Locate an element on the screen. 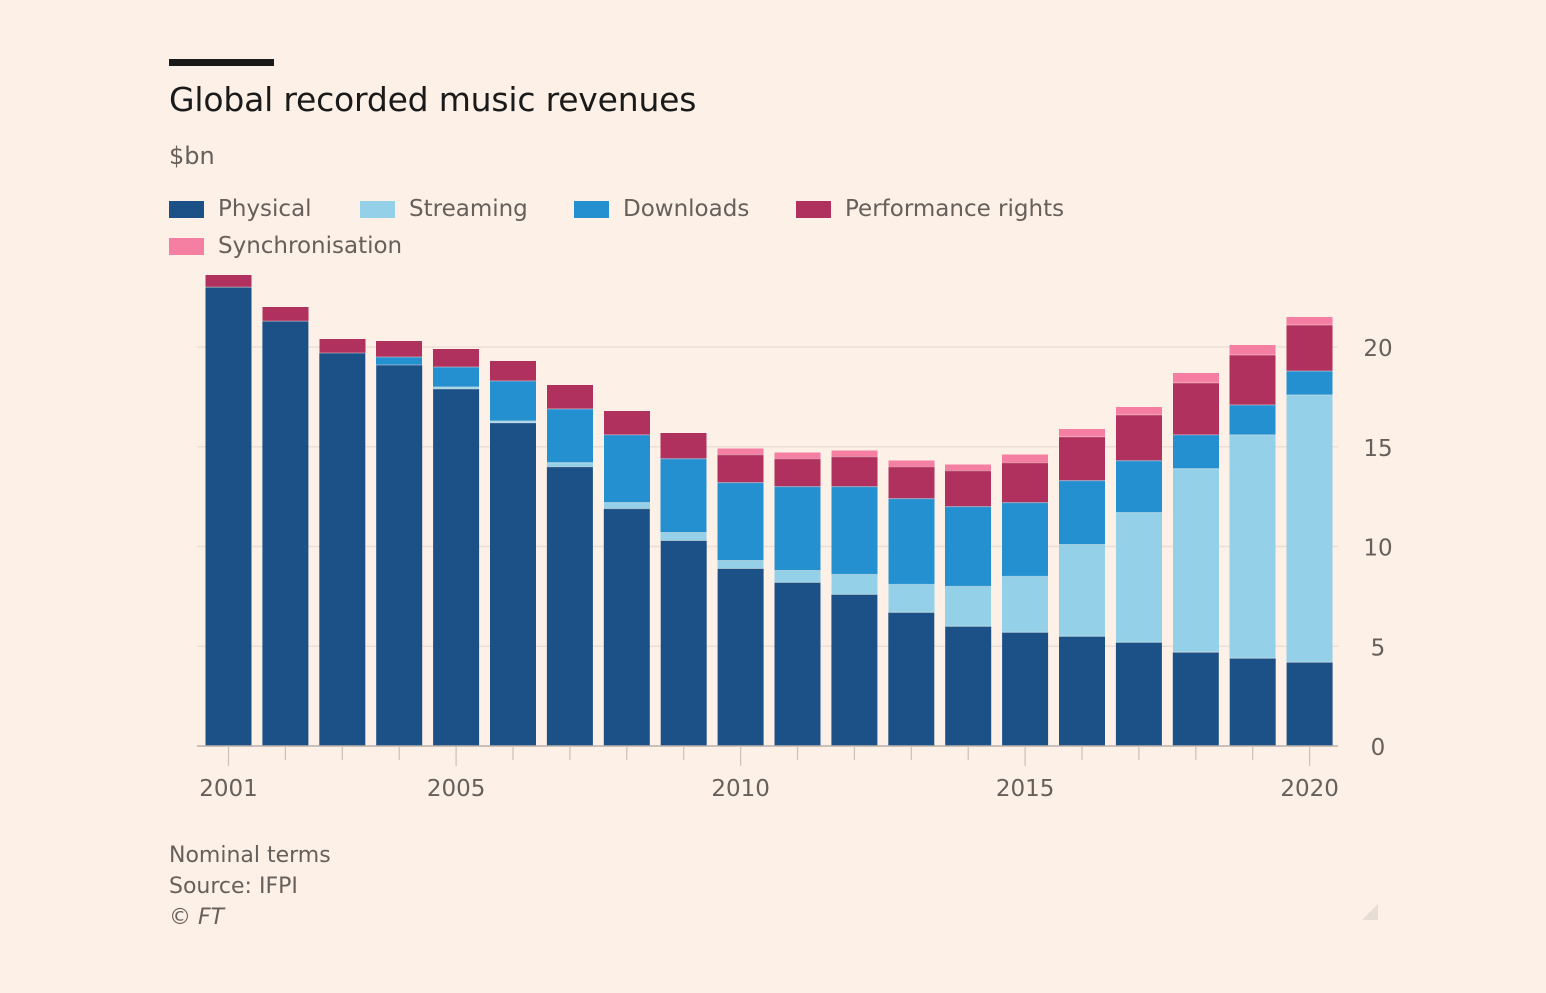 The width and height of the screenshot is (1546, 993). legend-item-downloads: Downloads is located at coordinates (661, 209).